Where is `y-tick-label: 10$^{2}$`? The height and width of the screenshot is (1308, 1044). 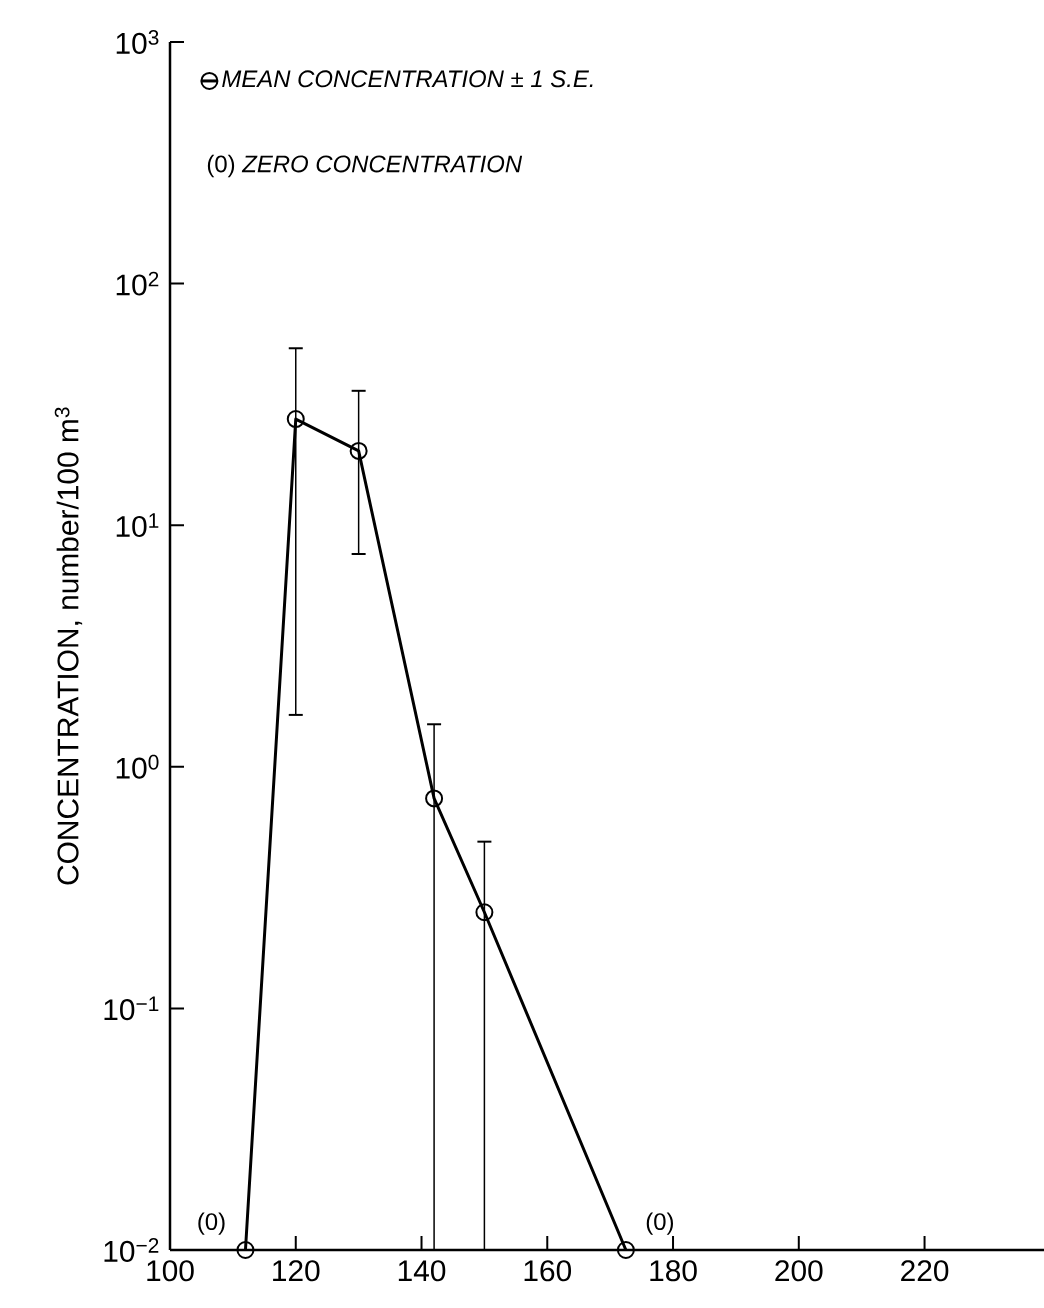 y-tick-label: 10$^{2}$ is located at coordinates (137, 283).